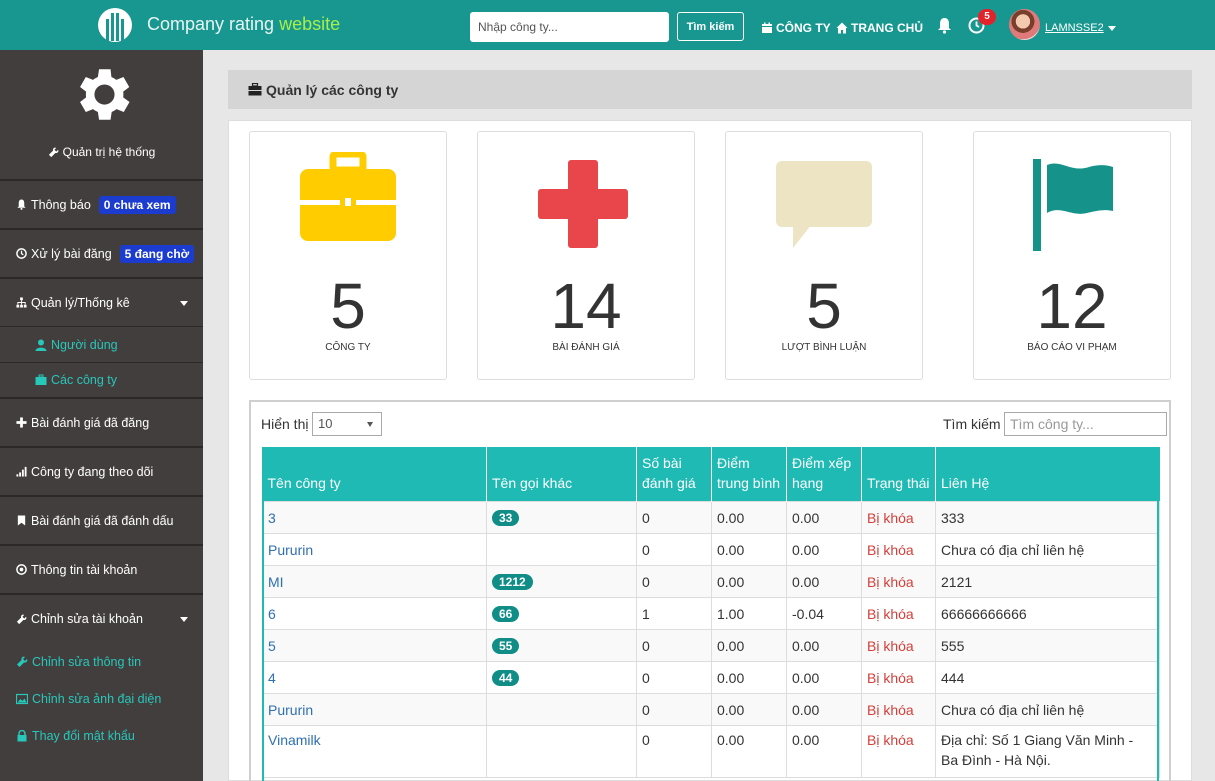 This screenshot has width=1215, height=781. What do you see at coordinates (561, 474) in the screenshot?
I see `column-header-alias: Tên gọi khác` at bounding box center [561, 474].